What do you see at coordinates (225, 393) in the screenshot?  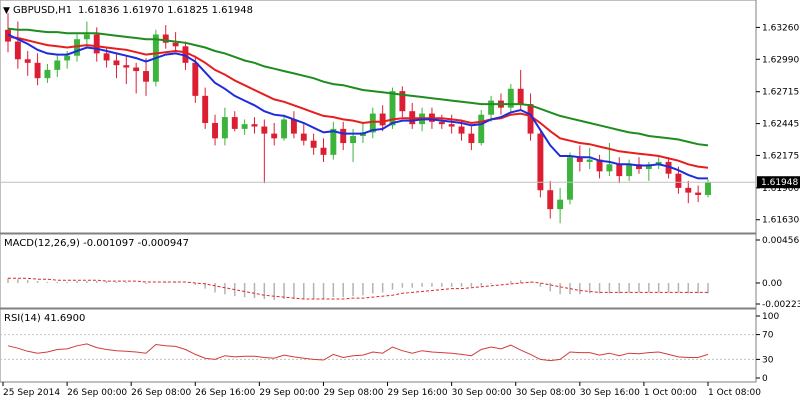 I see `time-tick-label: 26 Sep 16:00` at bounding box center [225, 393].